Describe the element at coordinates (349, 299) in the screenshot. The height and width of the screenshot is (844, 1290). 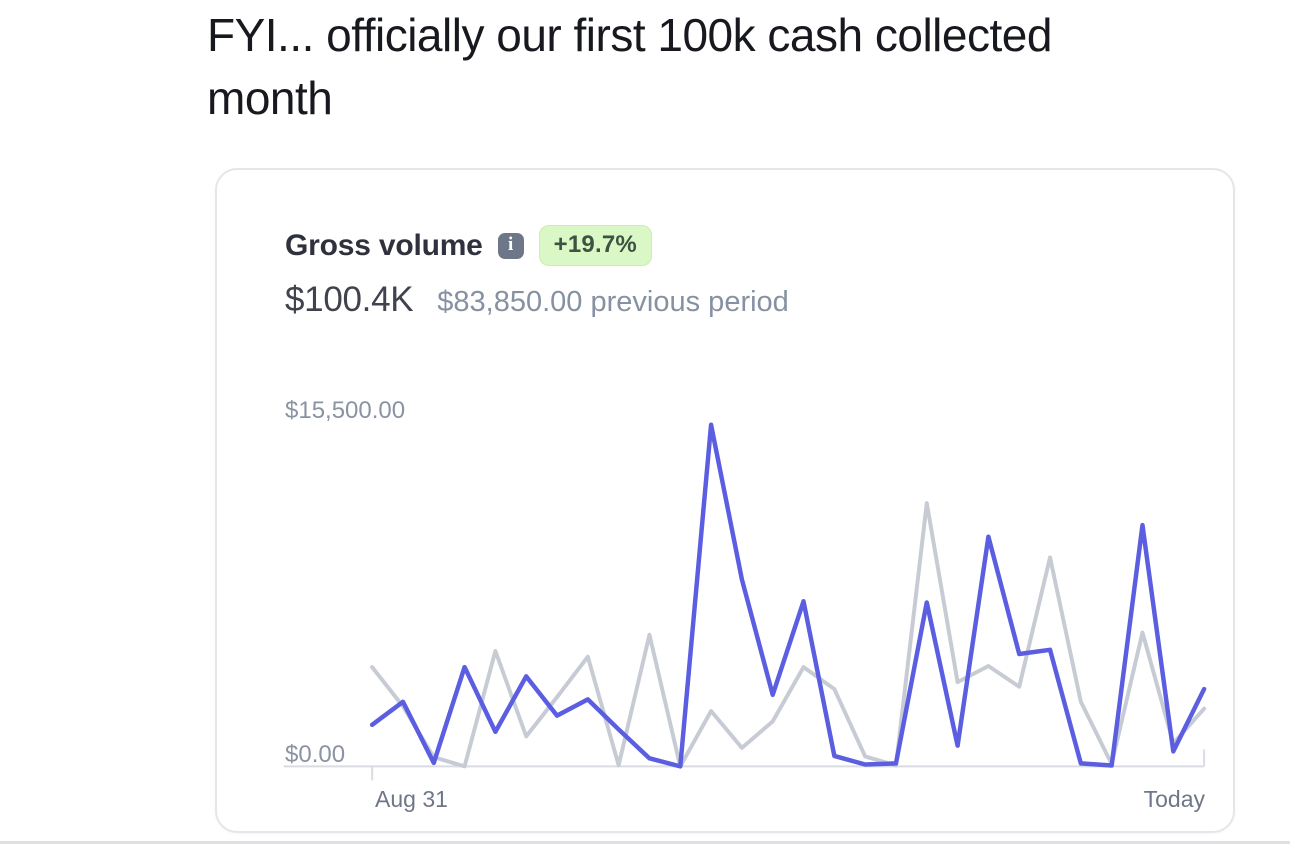
I see `current-total: $100.4K` at that location.